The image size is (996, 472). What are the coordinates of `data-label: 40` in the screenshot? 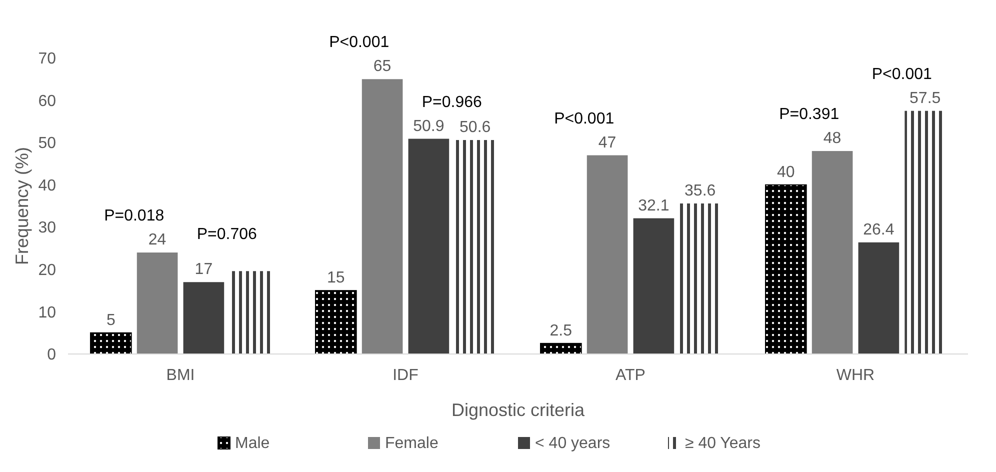 It's located at (786, 172).